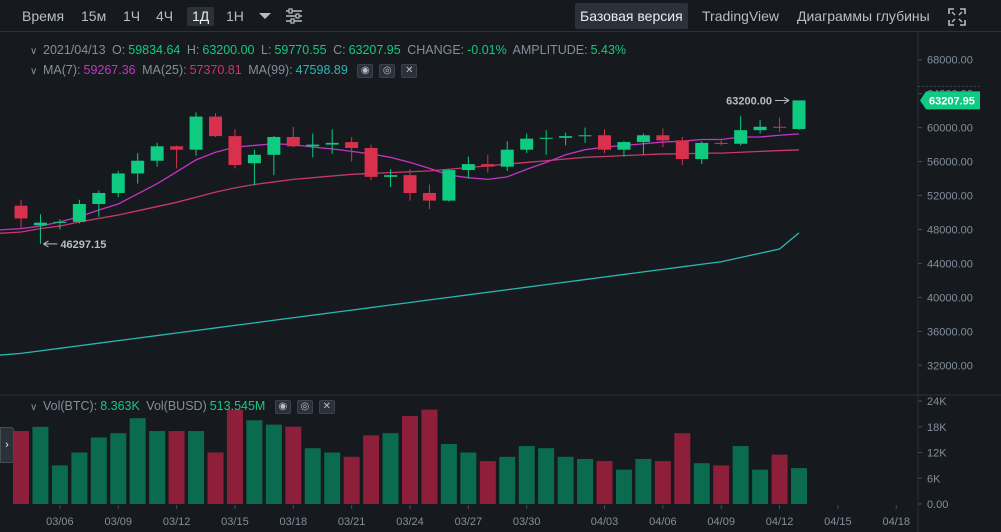 This screenshot has width=1001, height=532. I want to click on low-price-annotation: 46297.15, so click(83, 245).